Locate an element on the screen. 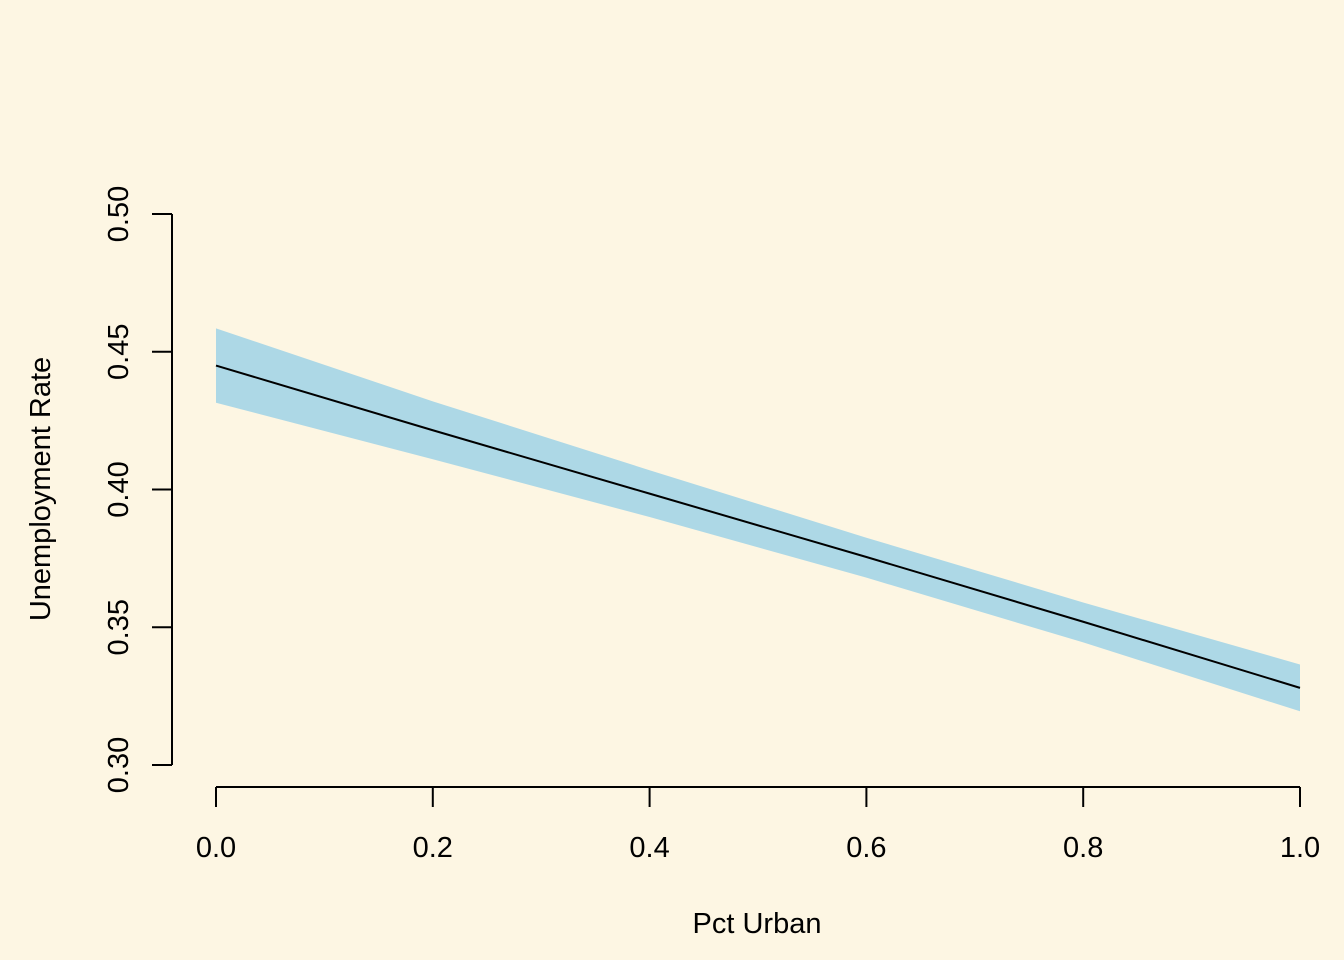  x-axis-title: Pct Urban is located at coordinates (757, 924).